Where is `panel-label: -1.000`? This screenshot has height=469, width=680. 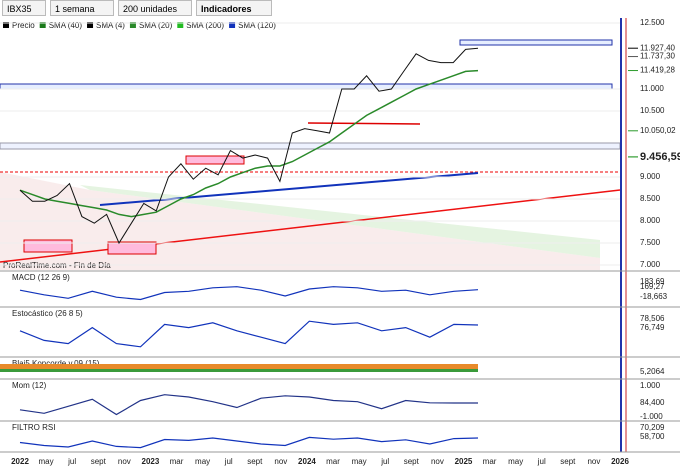 panel-label: -1.000 is located at coordinates (651, 416).